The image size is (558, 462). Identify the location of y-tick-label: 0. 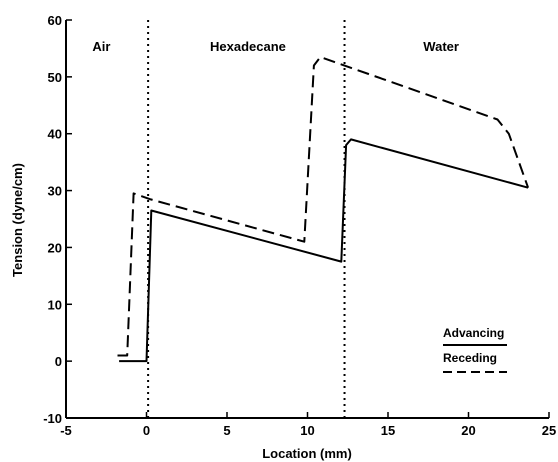
(58, 361).